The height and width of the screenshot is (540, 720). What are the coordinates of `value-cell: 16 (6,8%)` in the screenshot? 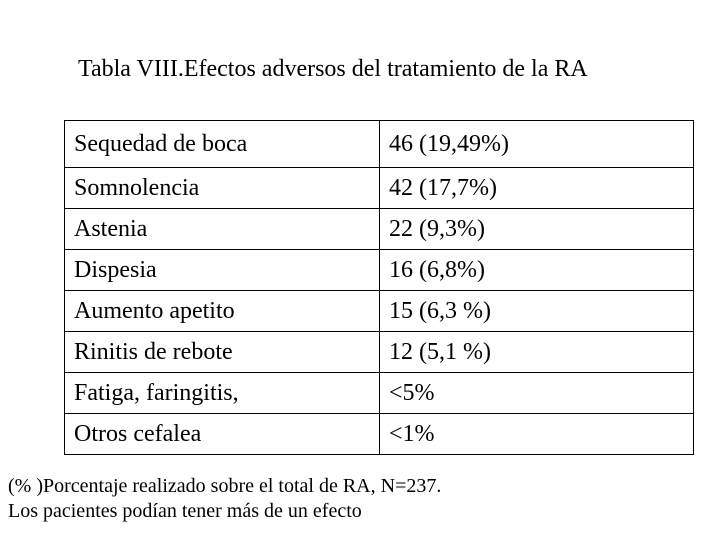 It's located at (536, 270).